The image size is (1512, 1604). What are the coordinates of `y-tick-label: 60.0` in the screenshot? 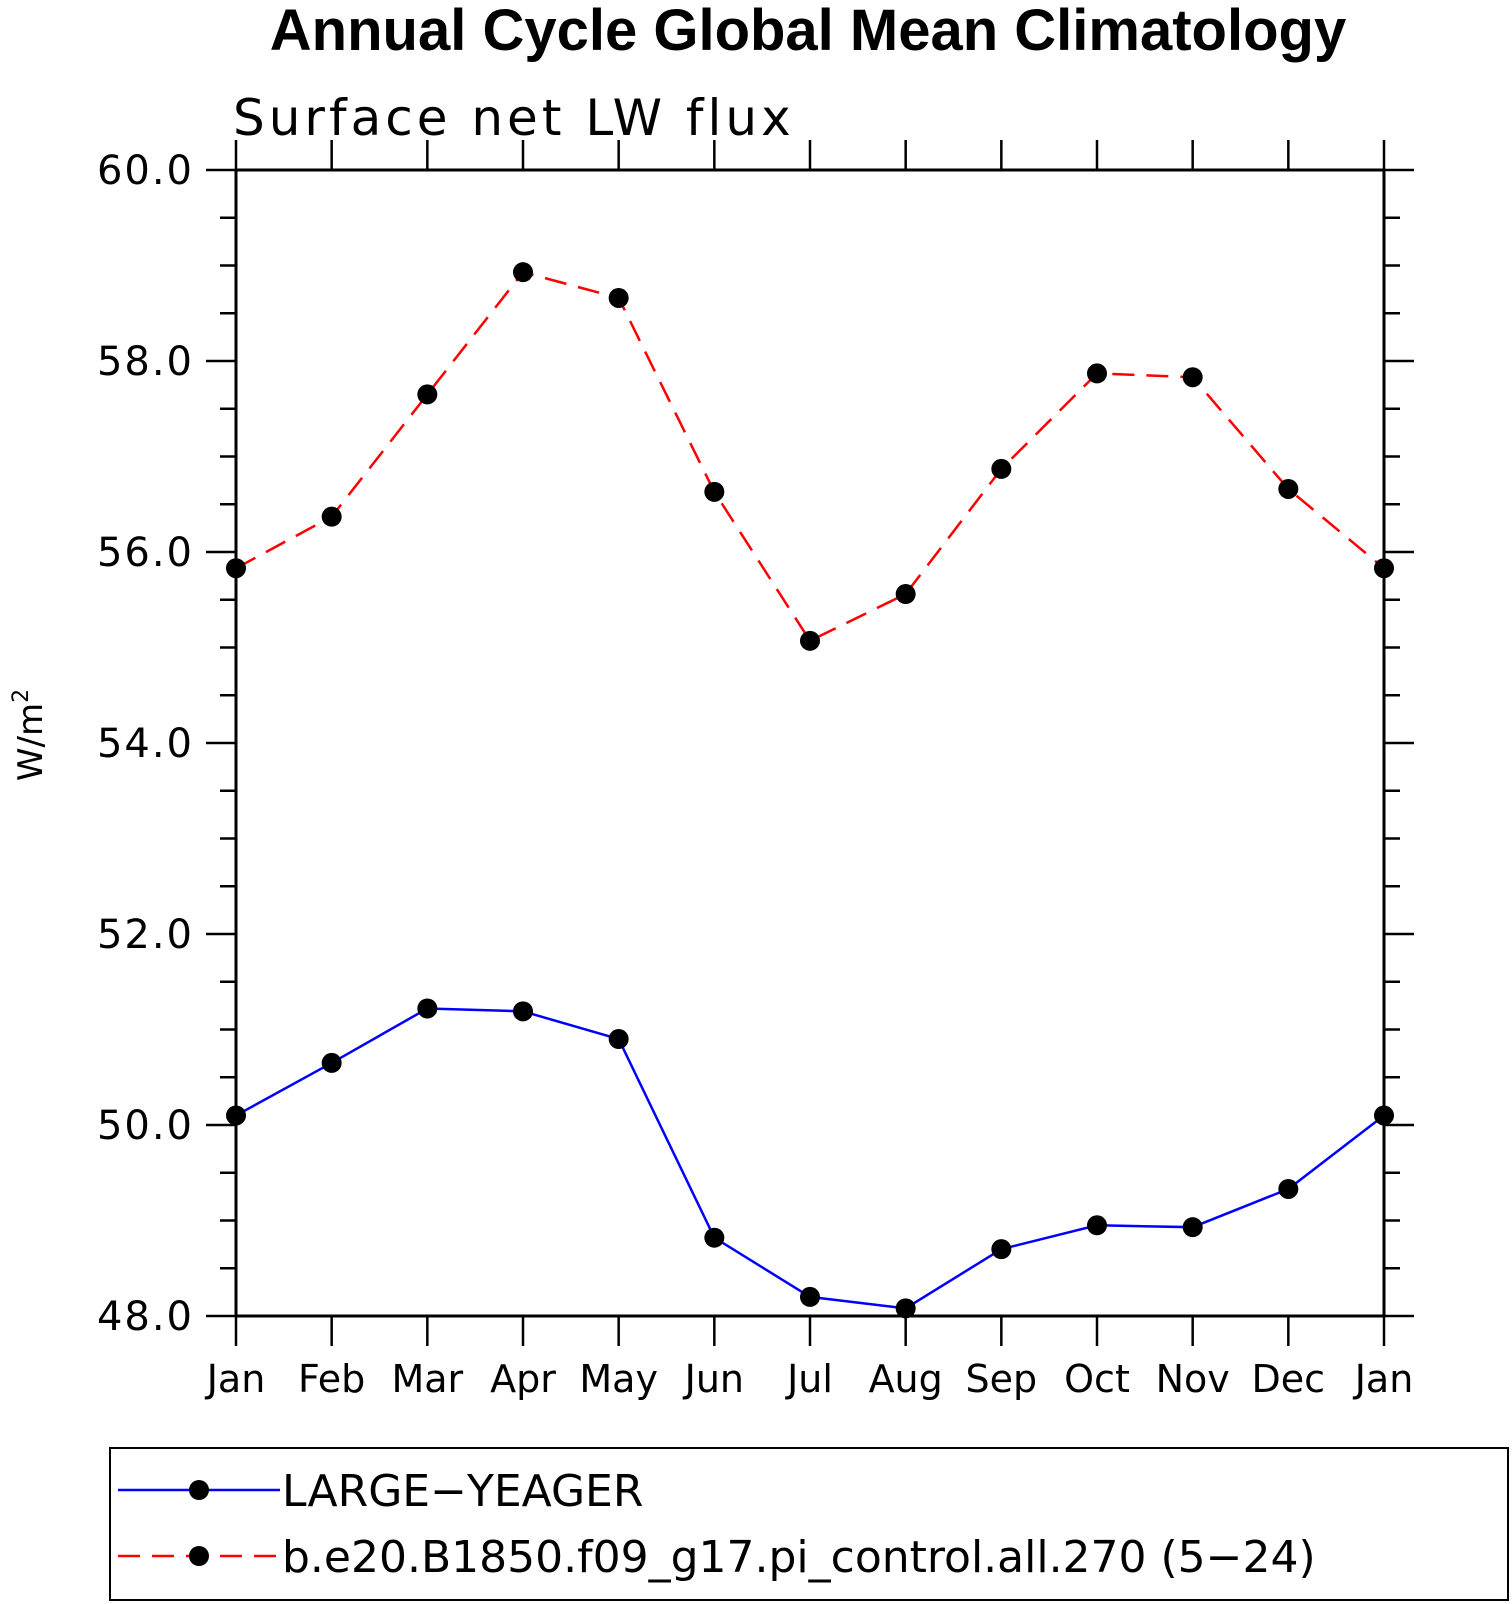 It's located at (145, 171).